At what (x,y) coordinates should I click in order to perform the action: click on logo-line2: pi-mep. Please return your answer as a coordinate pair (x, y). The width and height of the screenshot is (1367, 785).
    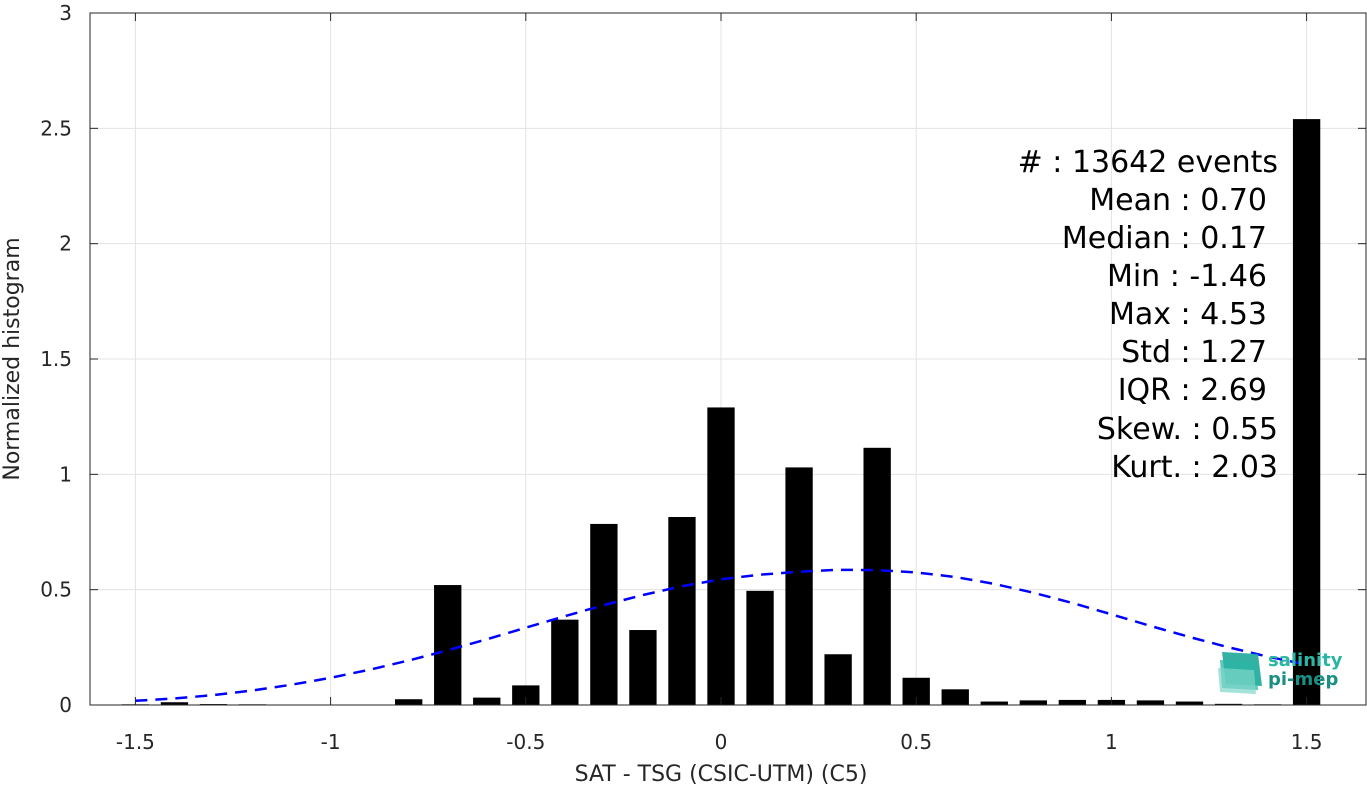
    Looking at the image, I should click on (1303, 679).